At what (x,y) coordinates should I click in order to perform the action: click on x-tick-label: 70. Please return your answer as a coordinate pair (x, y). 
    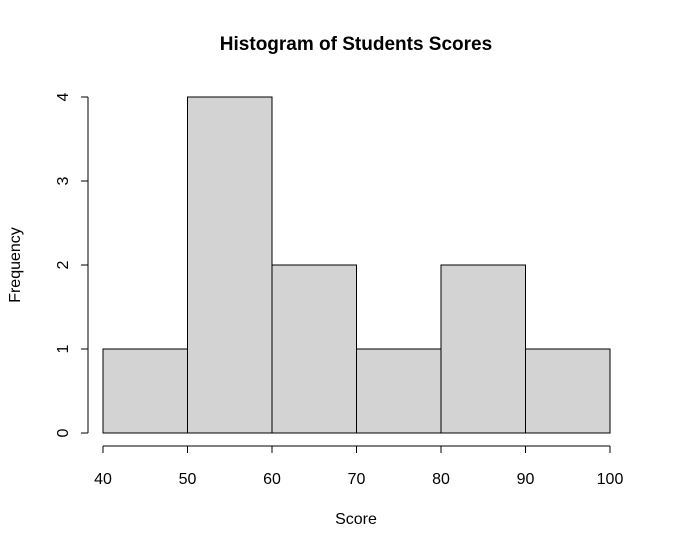
    Looking at the image, I should click on (357, 479).